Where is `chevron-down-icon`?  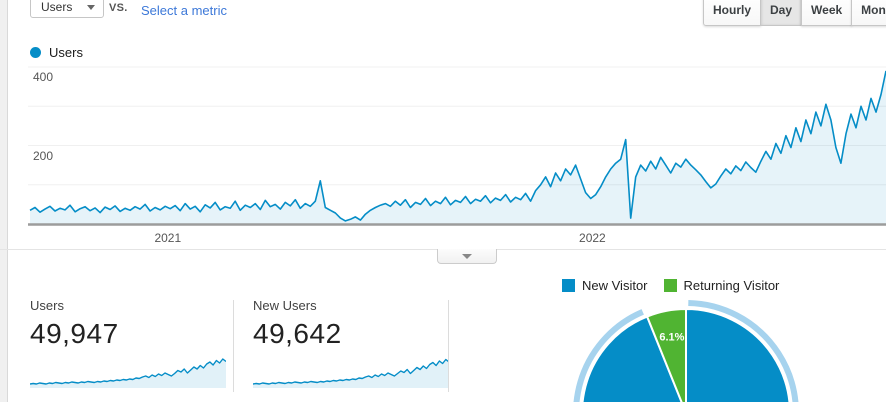 chevron-down-icon is located at coordinates (91, 7).